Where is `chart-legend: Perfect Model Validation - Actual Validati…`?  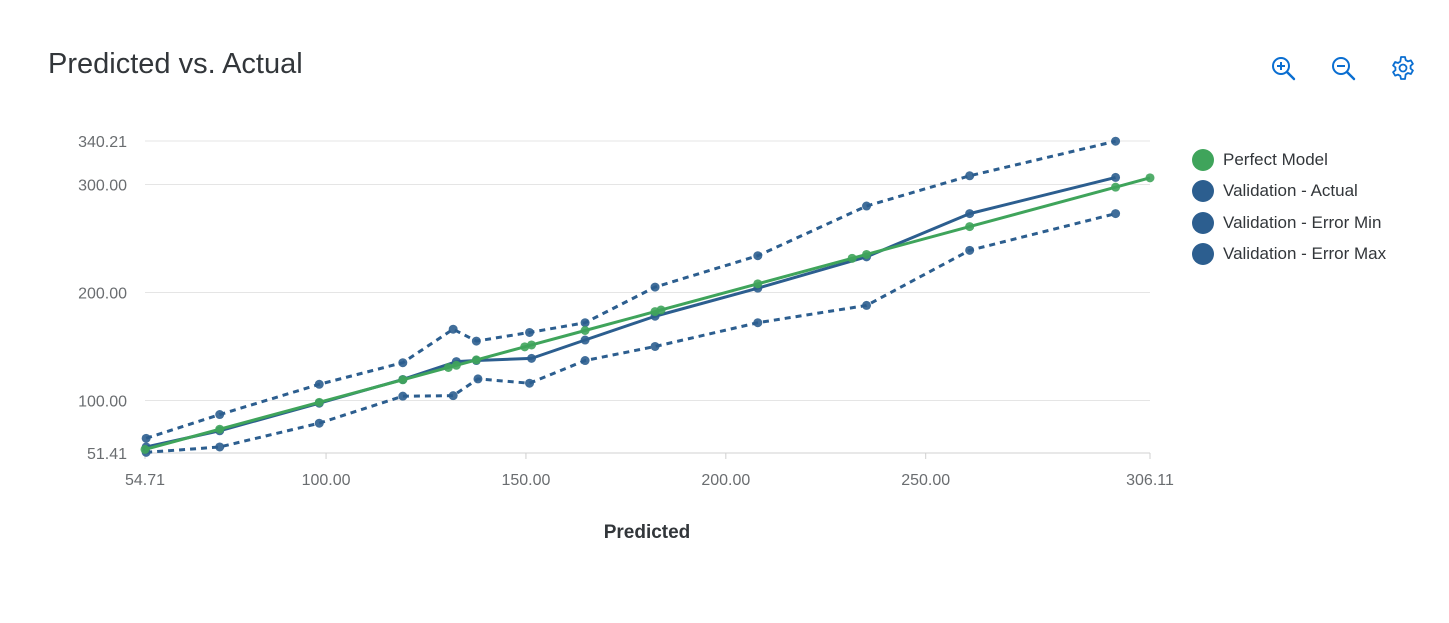
chart-legend: Perfect Model Validation - Actual Validati… is located at coordinates (1289, 207).